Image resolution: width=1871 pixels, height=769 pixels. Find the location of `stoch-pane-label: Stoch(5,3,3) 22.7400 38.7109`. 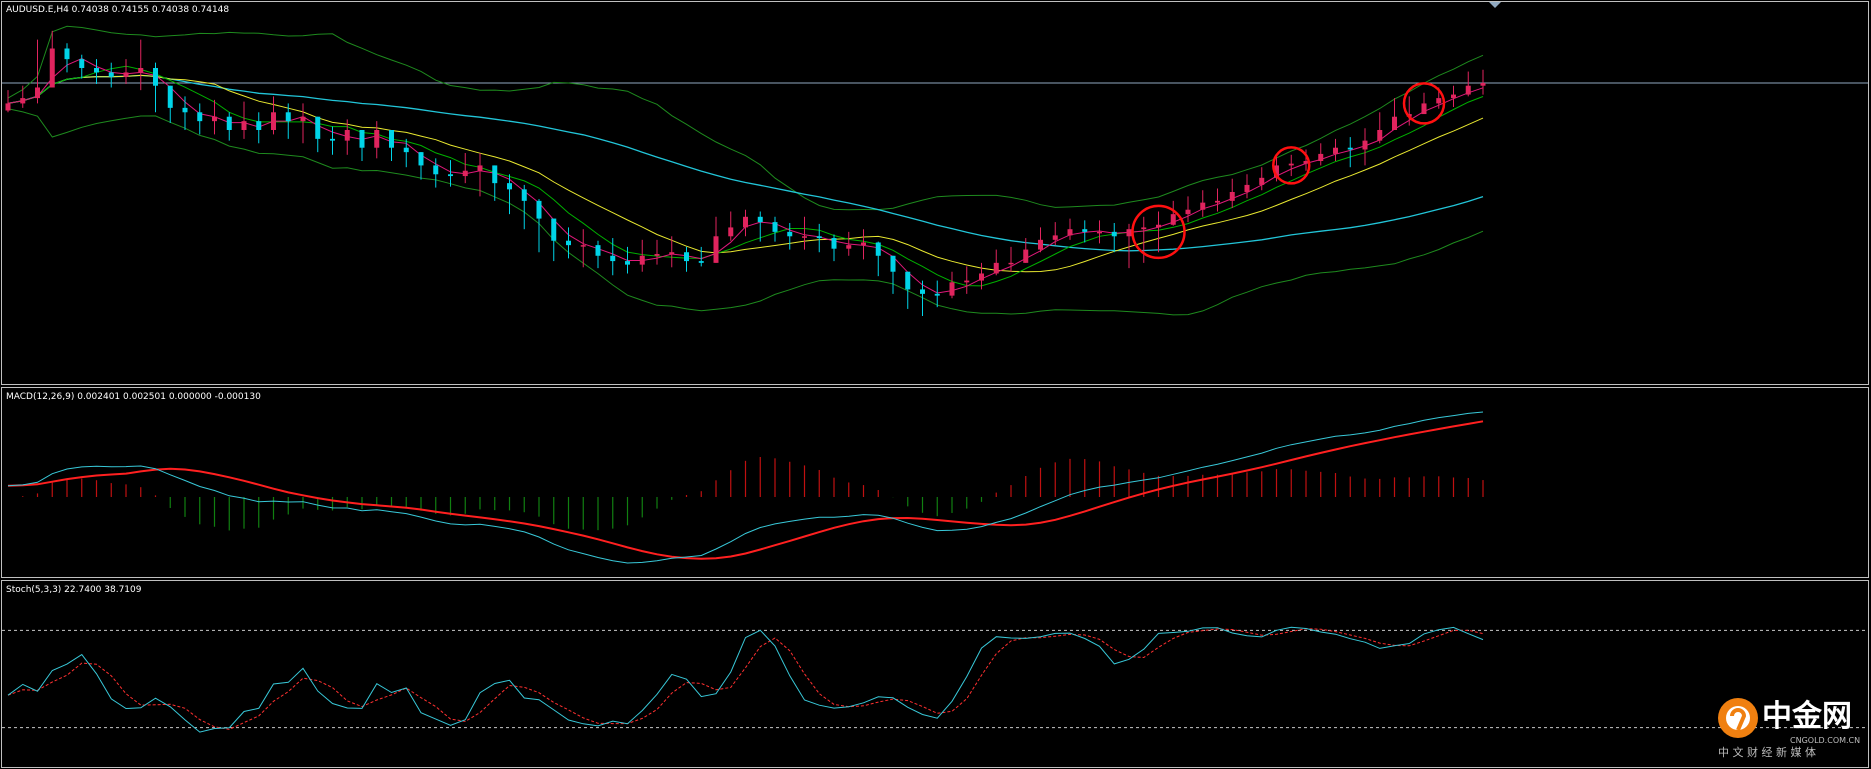

stoch-pane-label: Stoch(5,3,3) 22.7400 38.7109 is located at coordinates (74, 590).